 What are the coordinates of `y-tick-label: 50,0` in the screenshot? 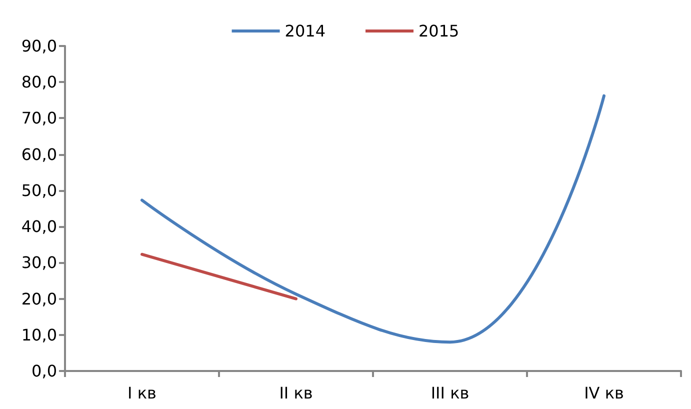 It's located at (39, 190).